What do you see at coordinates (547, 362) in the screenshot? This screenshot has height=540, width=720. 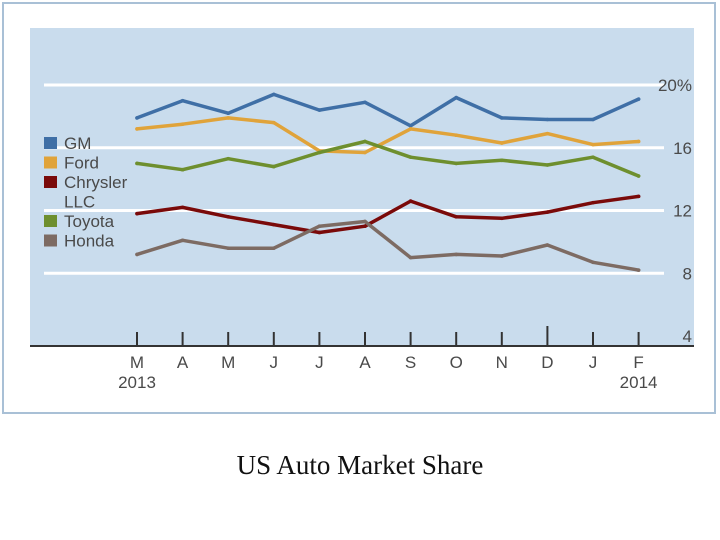 I see `x-tick-label: D` at bounding box center [547, 362].